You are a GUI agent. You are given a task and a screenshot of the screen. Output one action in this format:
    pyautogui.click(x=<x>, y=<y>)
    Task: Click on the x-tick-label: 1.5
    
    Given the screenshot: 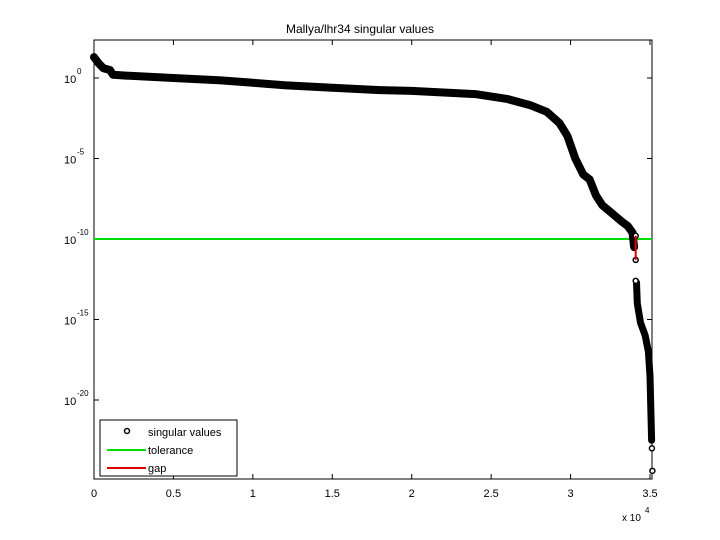 What is the action you would take?
    pyautogui.click(x=332, y=494)
    